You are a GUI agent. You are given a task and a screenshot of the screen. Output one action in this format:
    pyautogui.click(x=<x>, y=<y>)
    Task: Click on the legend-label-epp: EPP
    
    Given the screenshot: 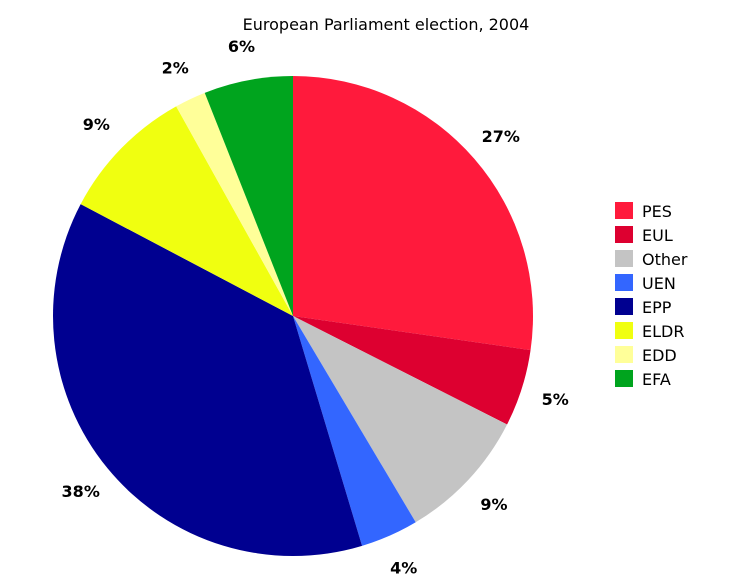 What is the action you would take?
    pyautogui.click(x=657, y=307)
    